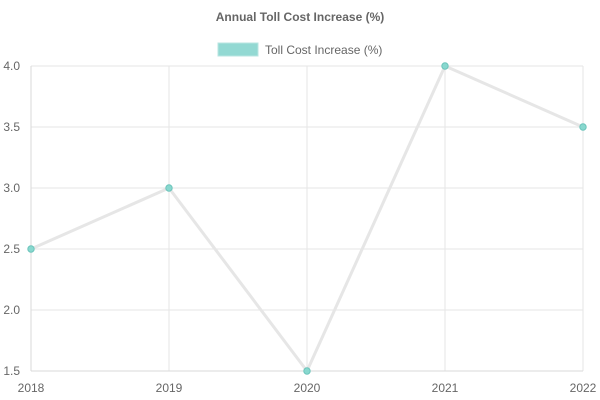  Describe the element at coordinates (445, 388) in the screenshot. I see `x-tick-label: 2021` at that location.